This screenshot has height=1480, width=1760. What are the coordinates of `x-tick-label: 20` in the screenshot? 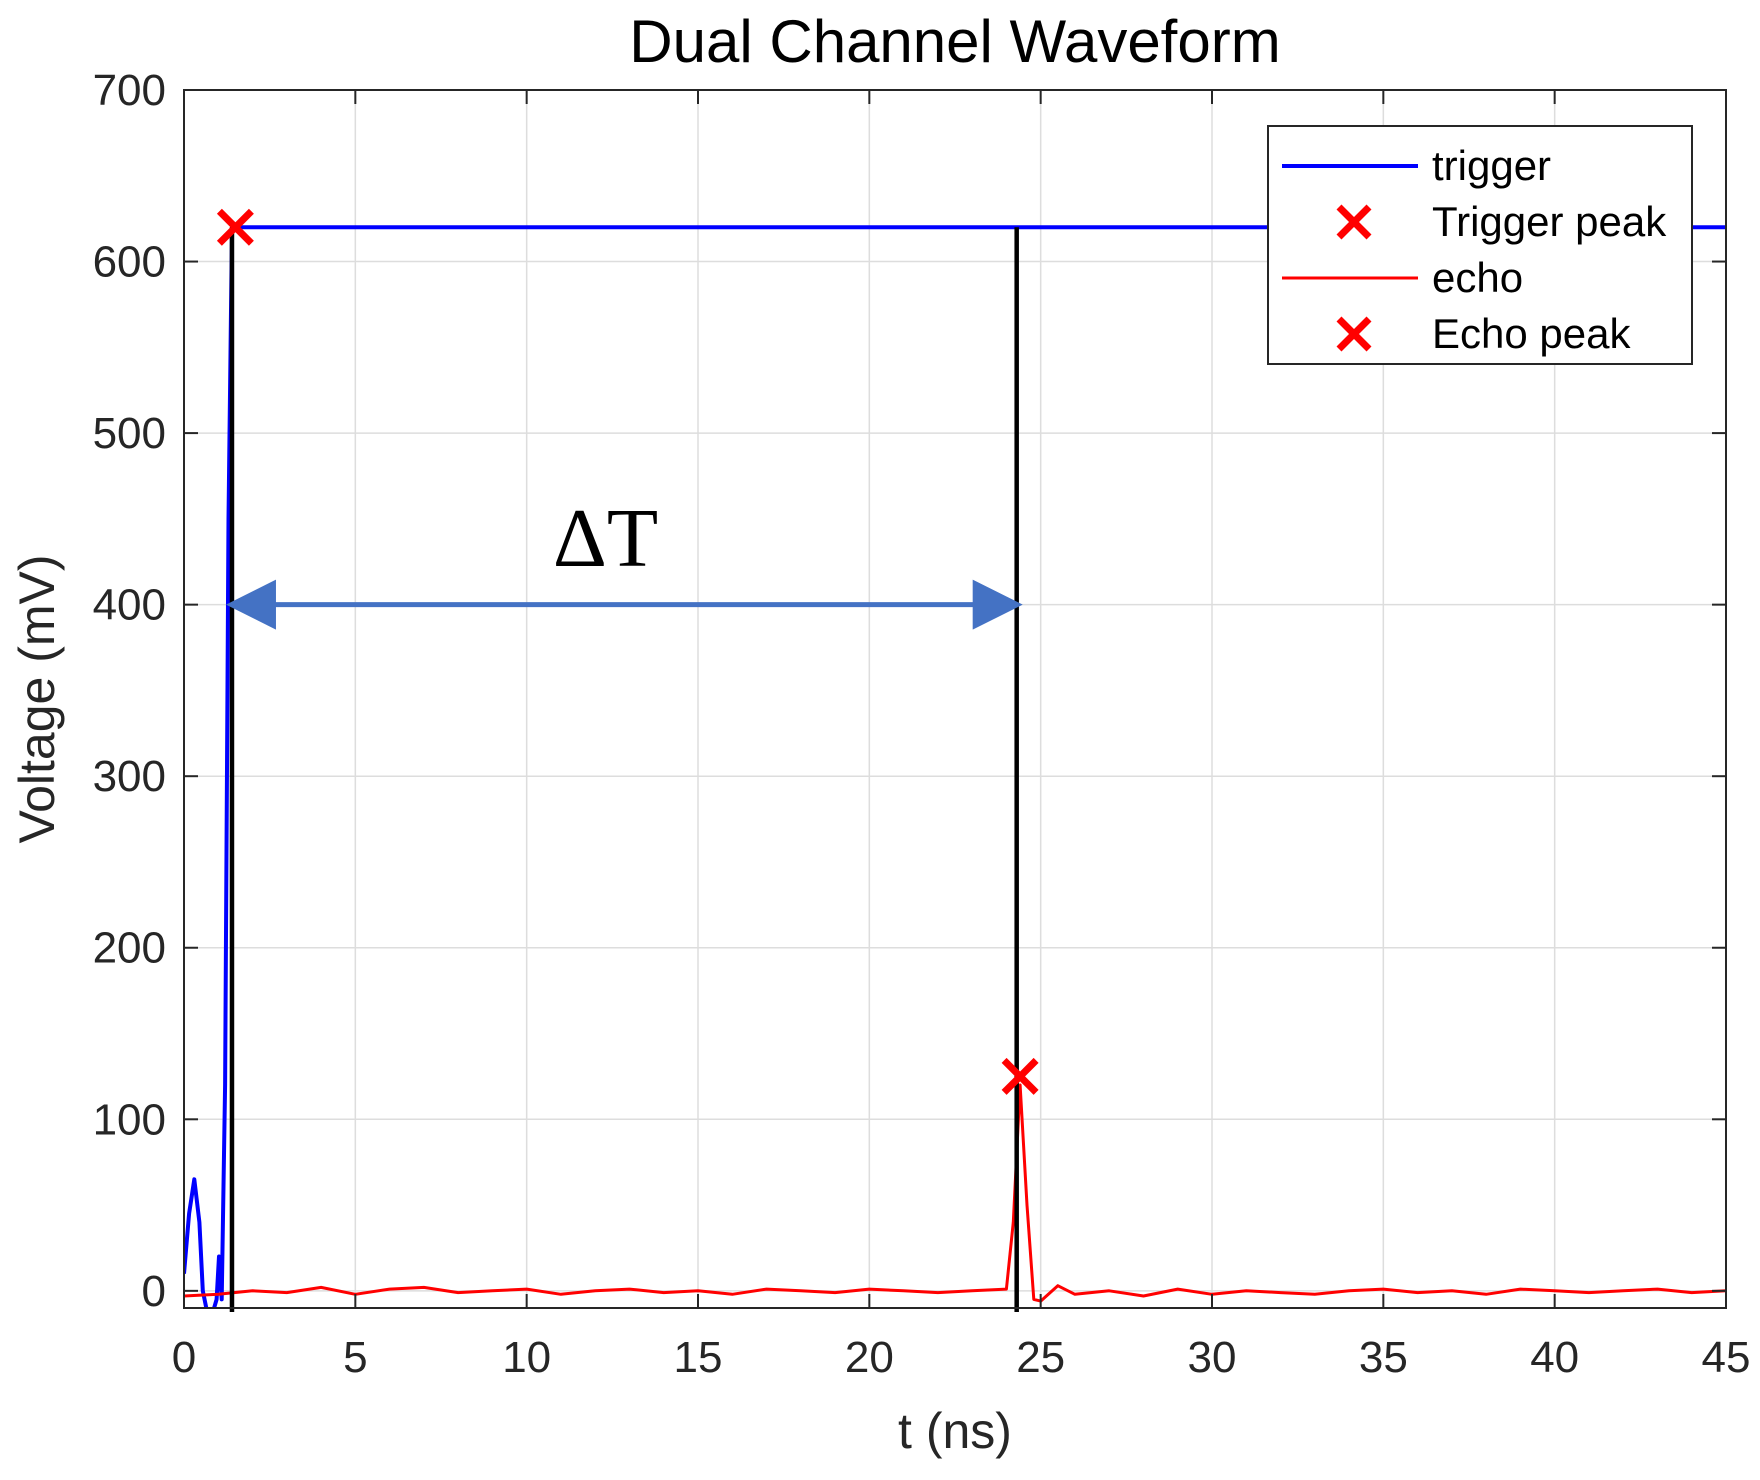 It's located at (869, 1357).